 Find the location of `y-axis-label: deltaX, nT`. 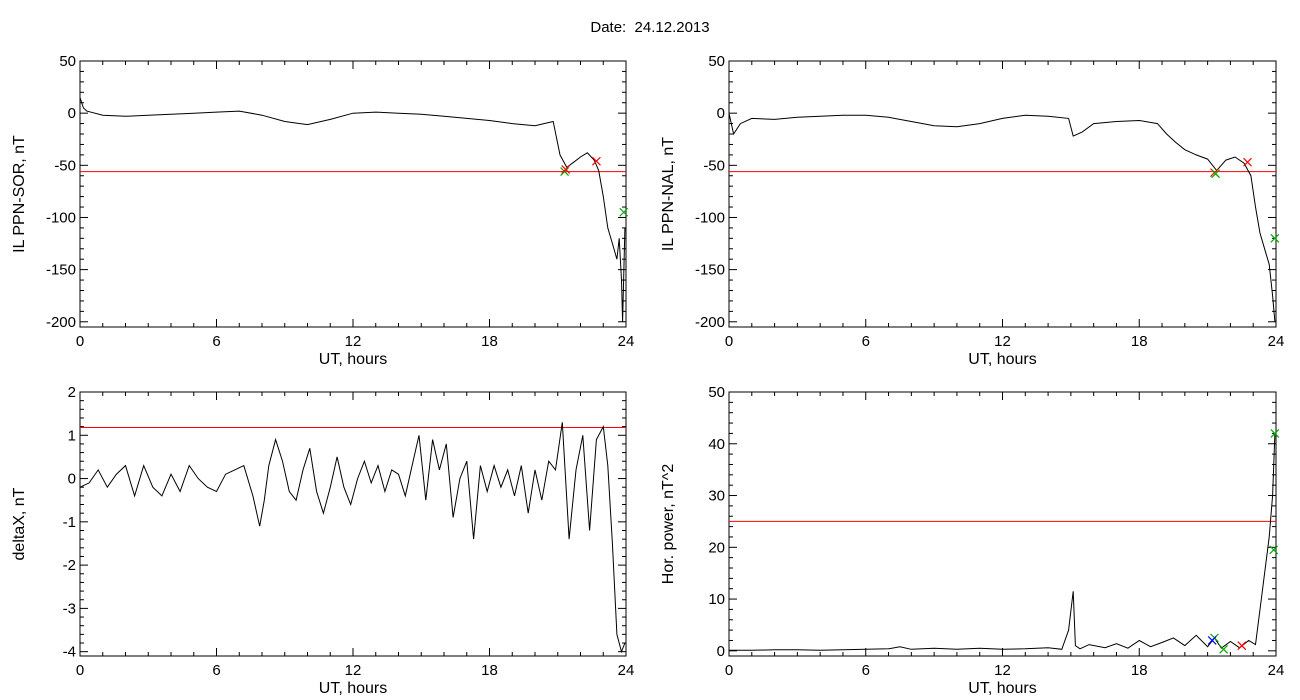

y-axis-label: deltaX, nT is located at coordinates (19, 523).